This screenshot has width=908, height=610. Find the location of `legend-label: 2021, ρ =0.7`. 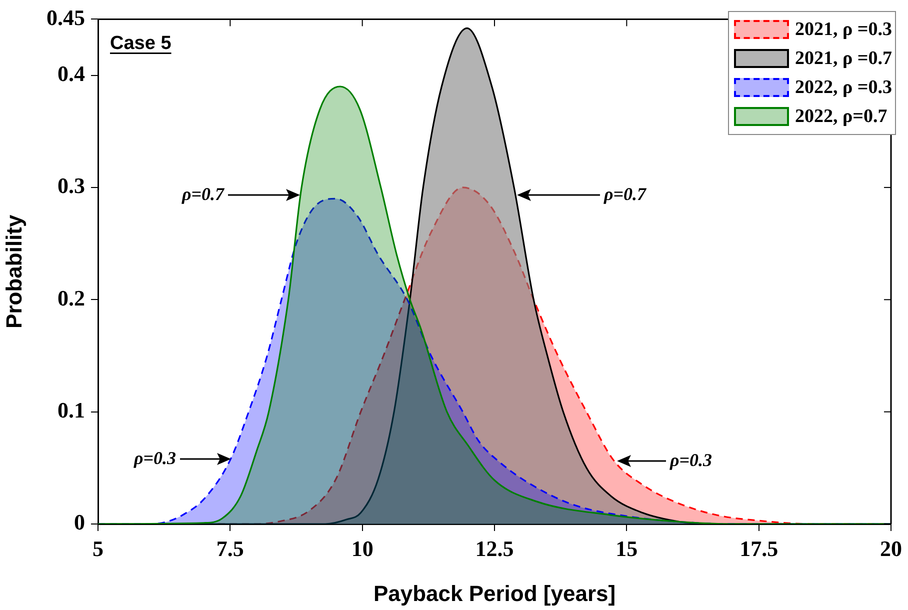

legend-label: 2021, ρ =0.7 is located at coordinates (843, 59).